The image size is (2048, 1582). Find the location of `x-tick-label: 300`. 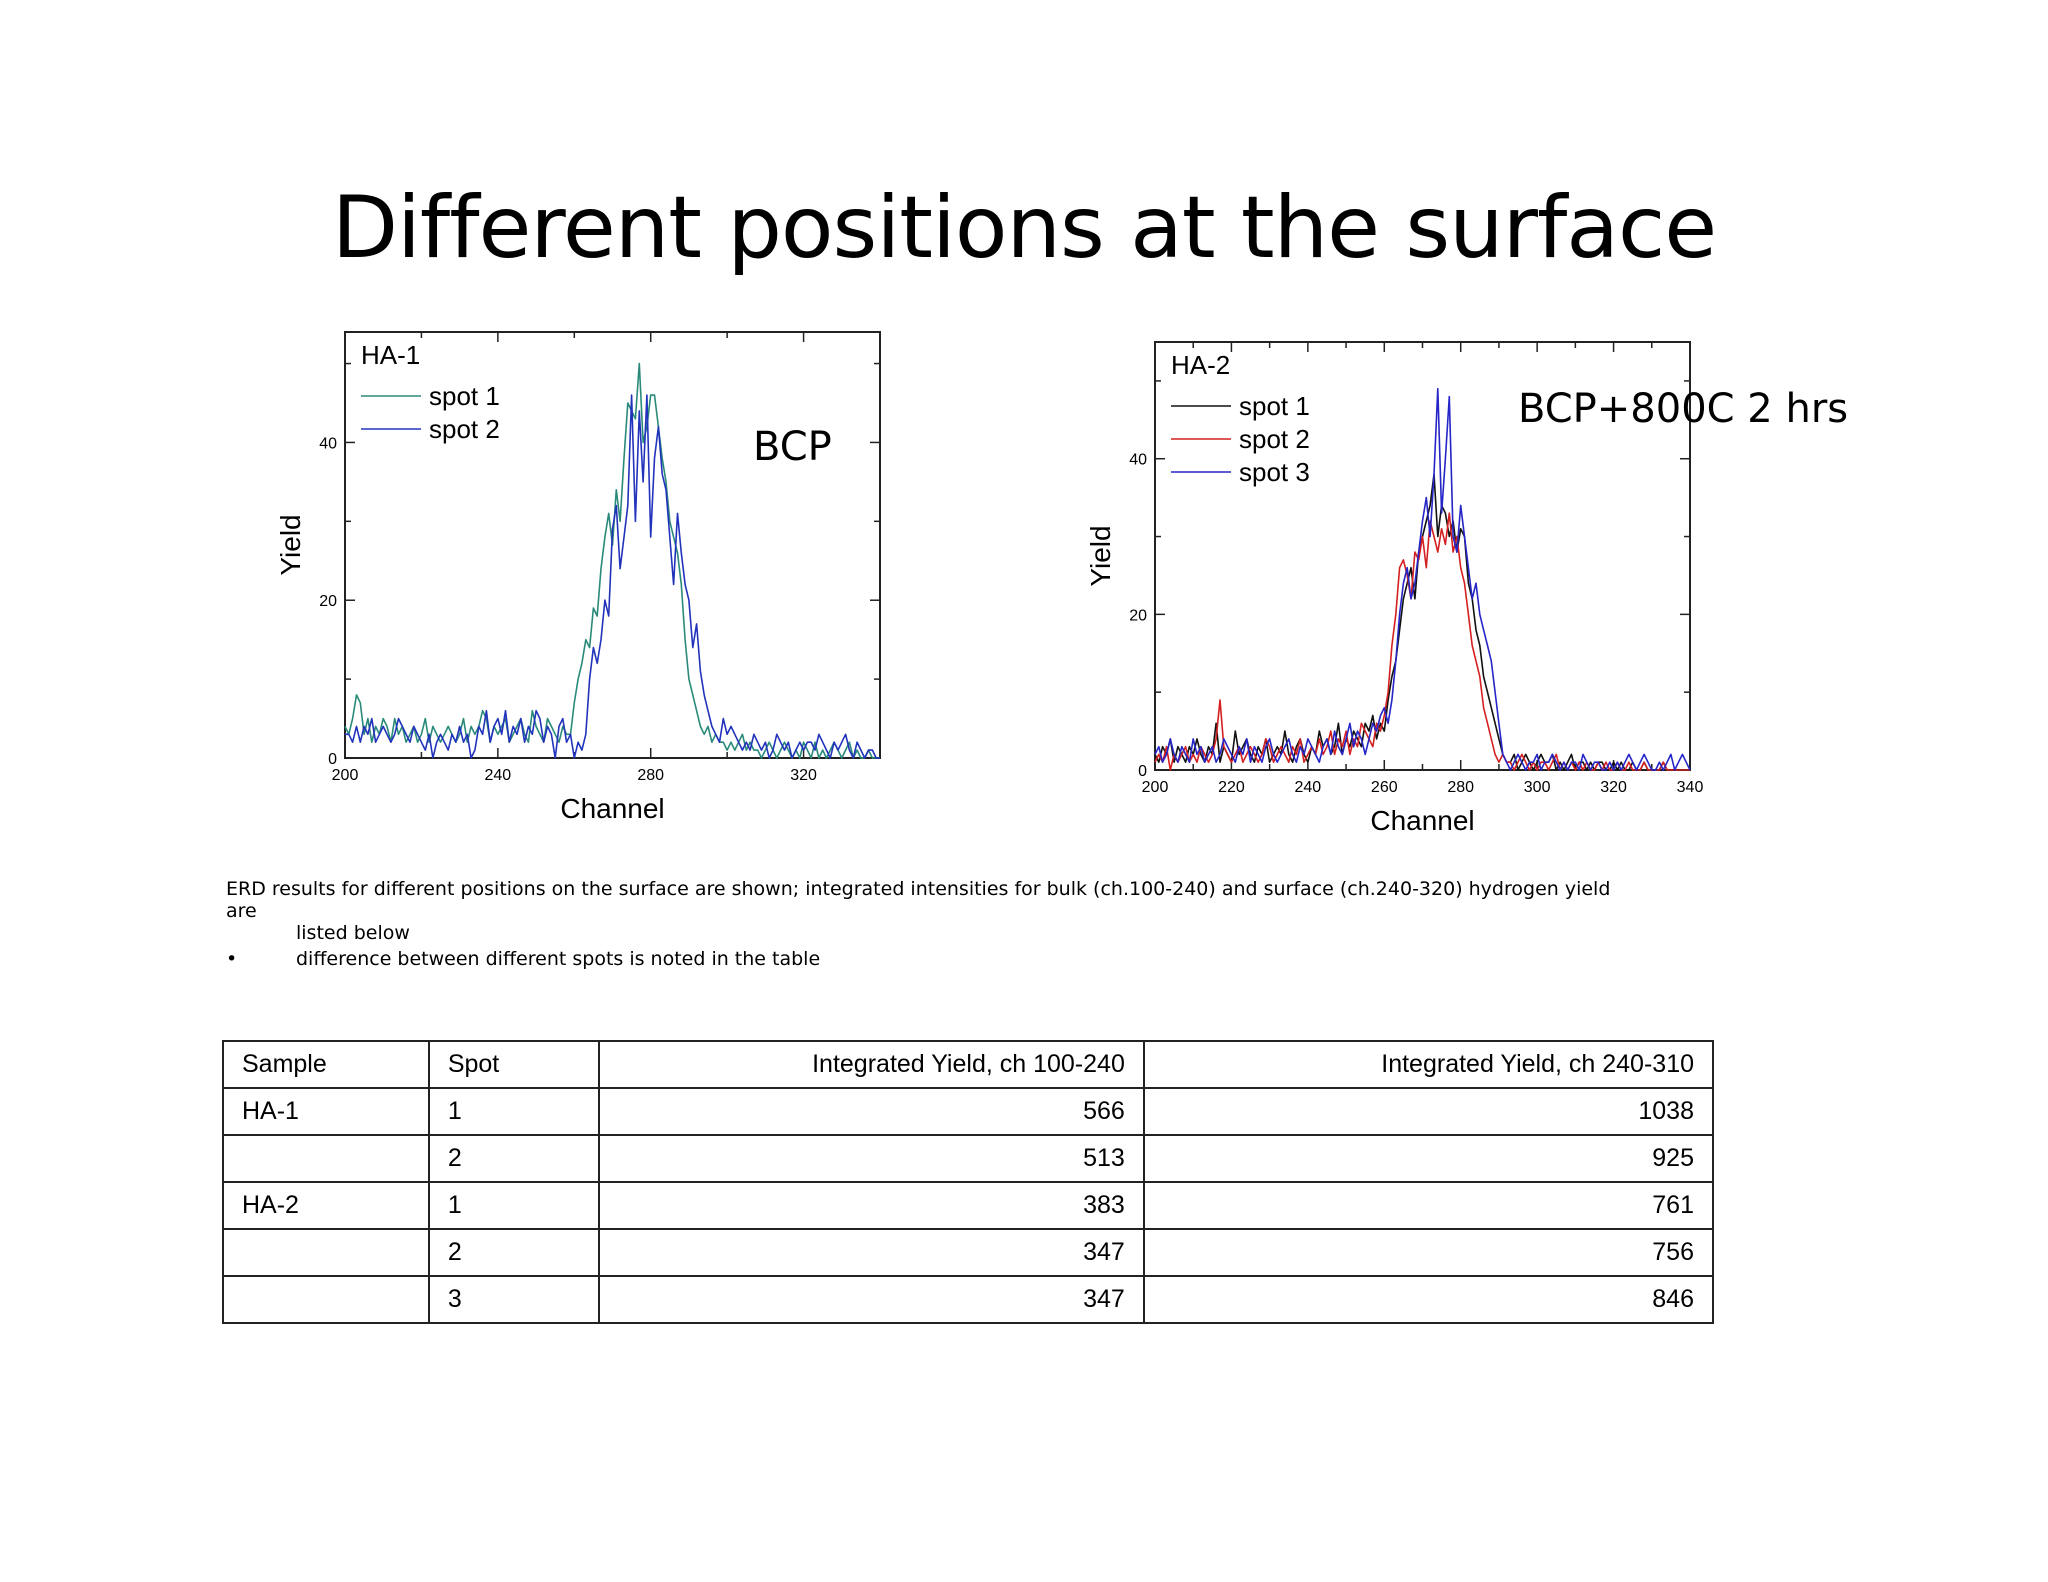

x-tick-label: 300 is located at coordinates (1537, 787).